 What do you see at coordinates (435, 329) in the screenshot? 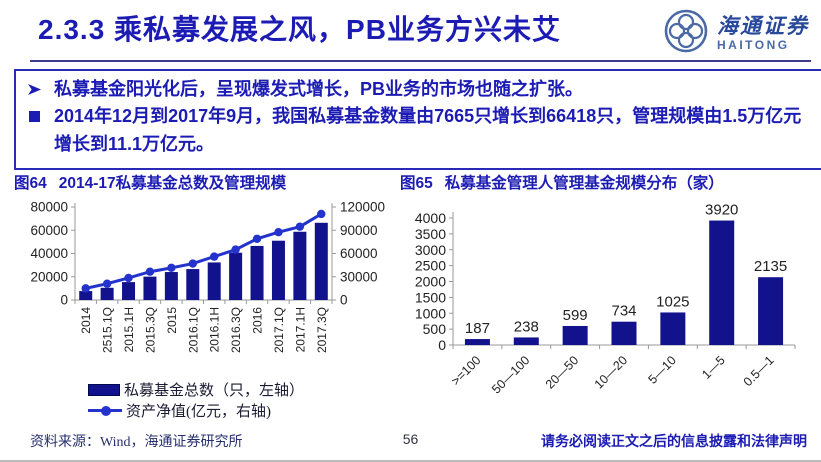
I see `svg-text: 500` at bounding box center [435, 329].